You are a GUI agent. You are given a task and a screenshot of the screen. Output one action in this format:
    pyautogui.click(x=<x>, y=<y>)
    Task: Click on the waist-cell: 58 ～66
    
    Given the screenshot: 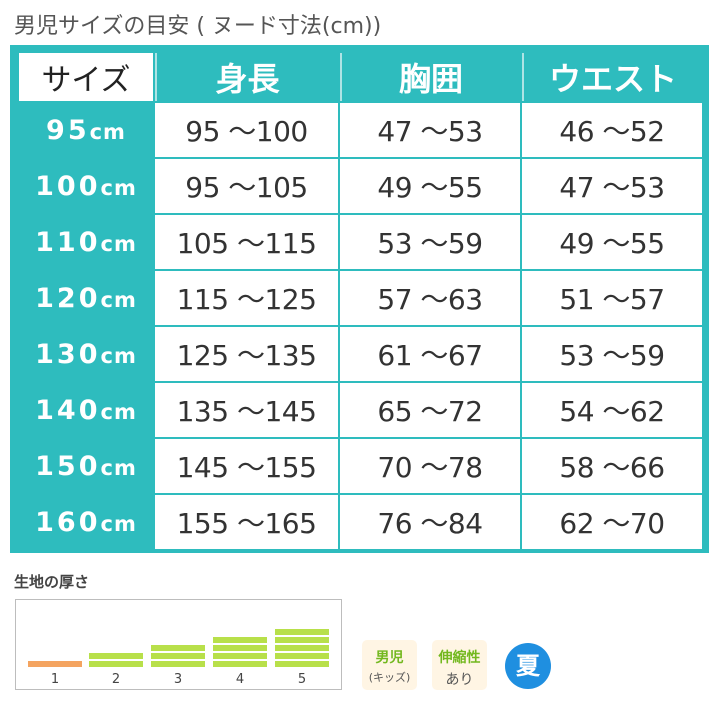 What is the action you would take?
    pyautogui.click(x=612, y=466)
    